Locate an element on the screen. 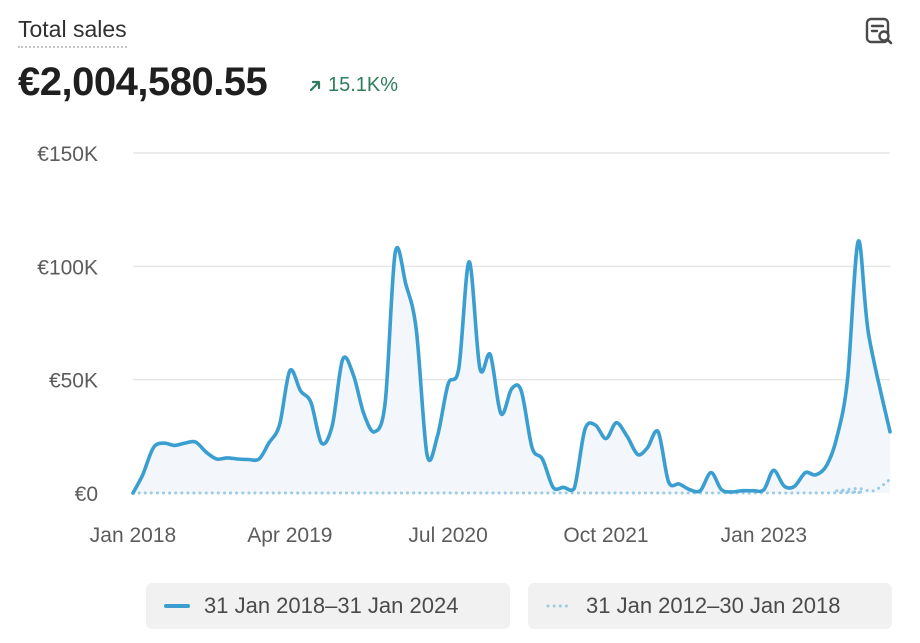 The width and height of the screenshot is (920, 643). change-indicator: 15.1K% is located at coordinates (353, 85).